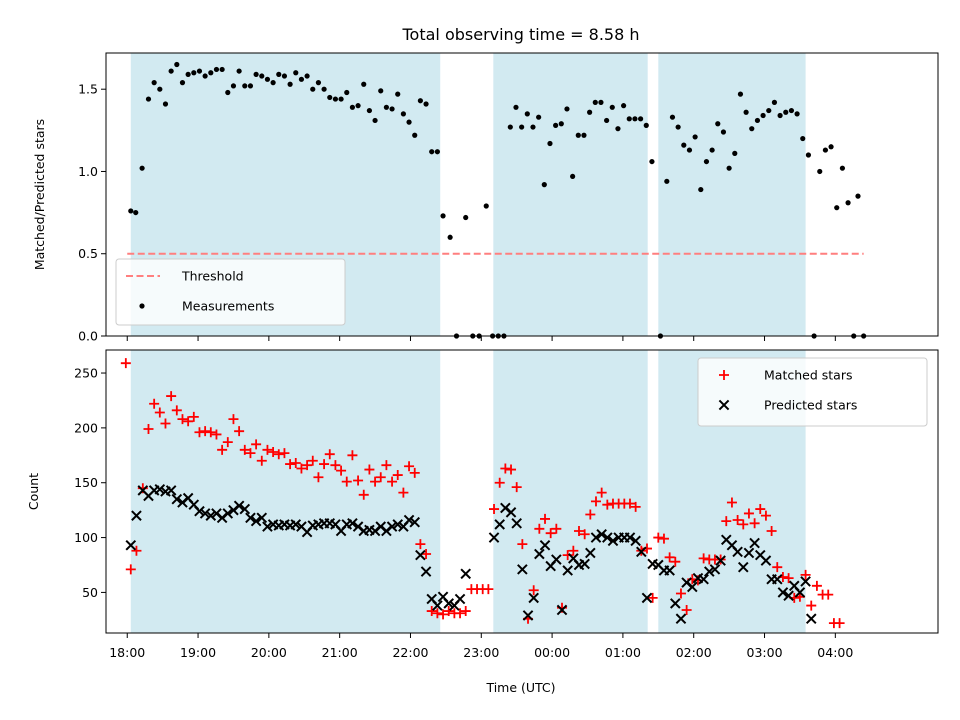  I want to click on legend-label: Measurements, so click(228, 306).